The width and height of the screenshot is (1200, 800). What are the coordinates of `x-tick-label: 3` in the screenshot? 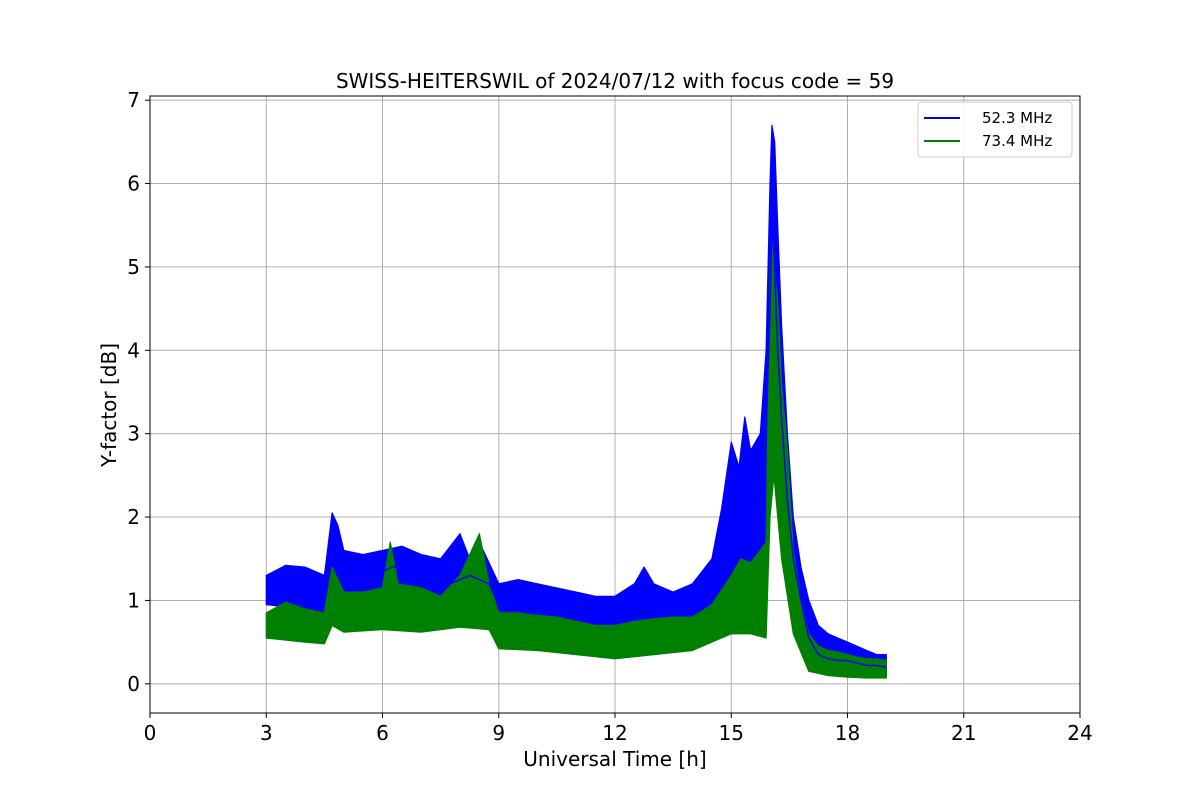 It's located at (266, 733).